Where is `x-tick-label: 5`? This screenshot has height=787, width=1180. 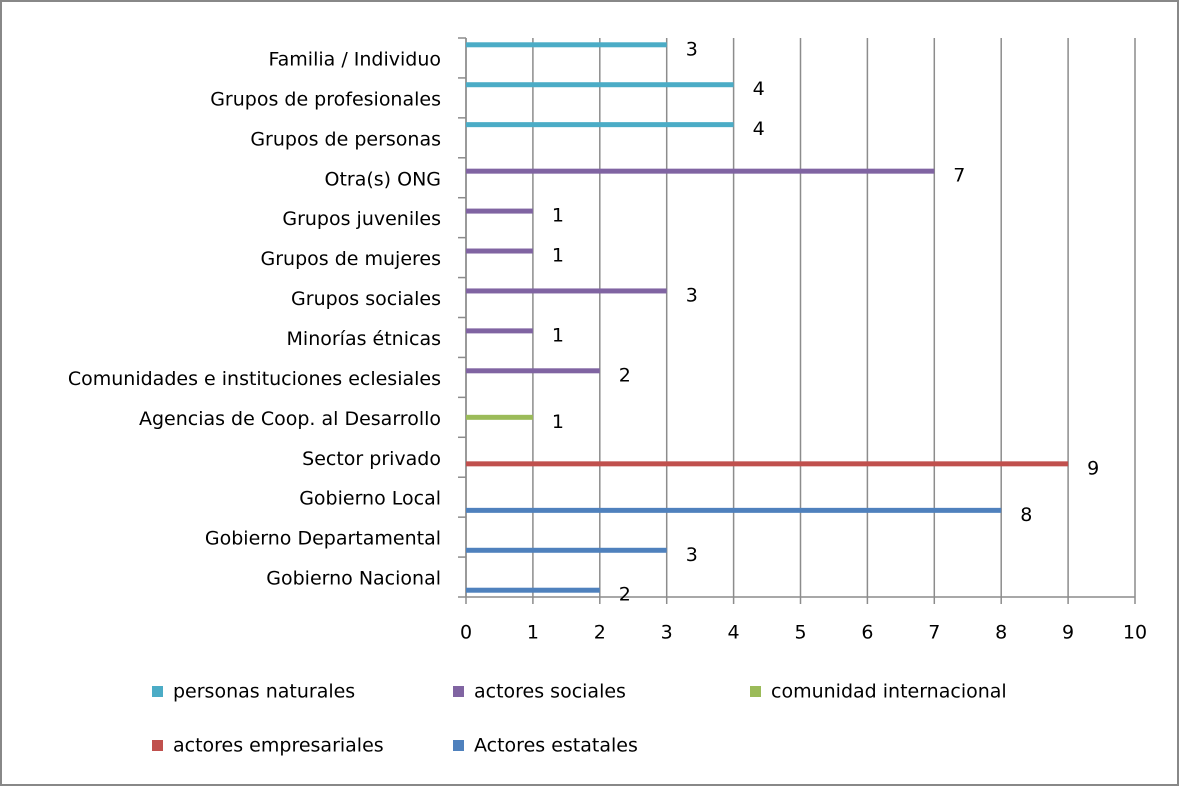 x-tick-label: 5 is located at coordinates (800, 633).